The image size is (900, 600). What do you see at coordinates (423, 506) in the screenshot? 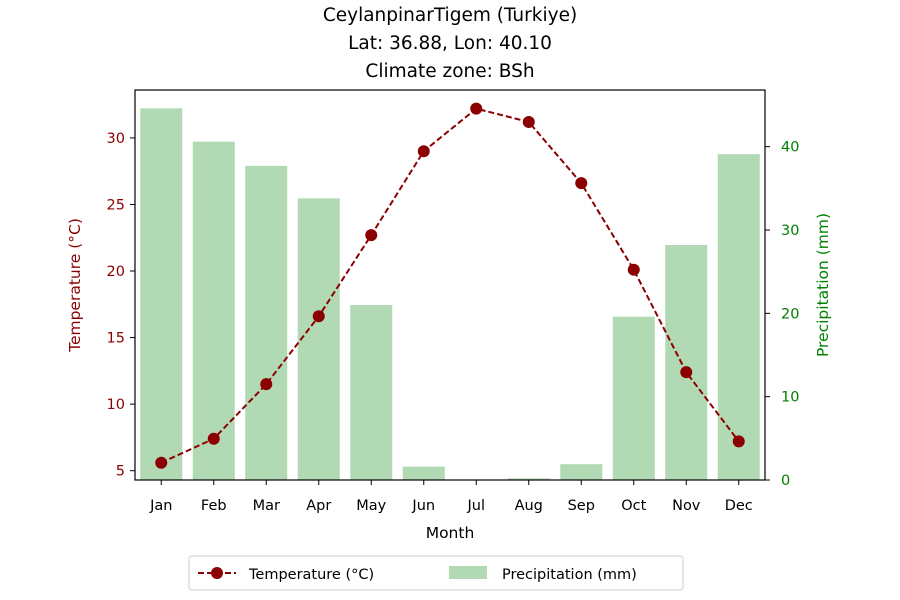
I see `x-tick-label: Jun` at bounding box center [423, 506].